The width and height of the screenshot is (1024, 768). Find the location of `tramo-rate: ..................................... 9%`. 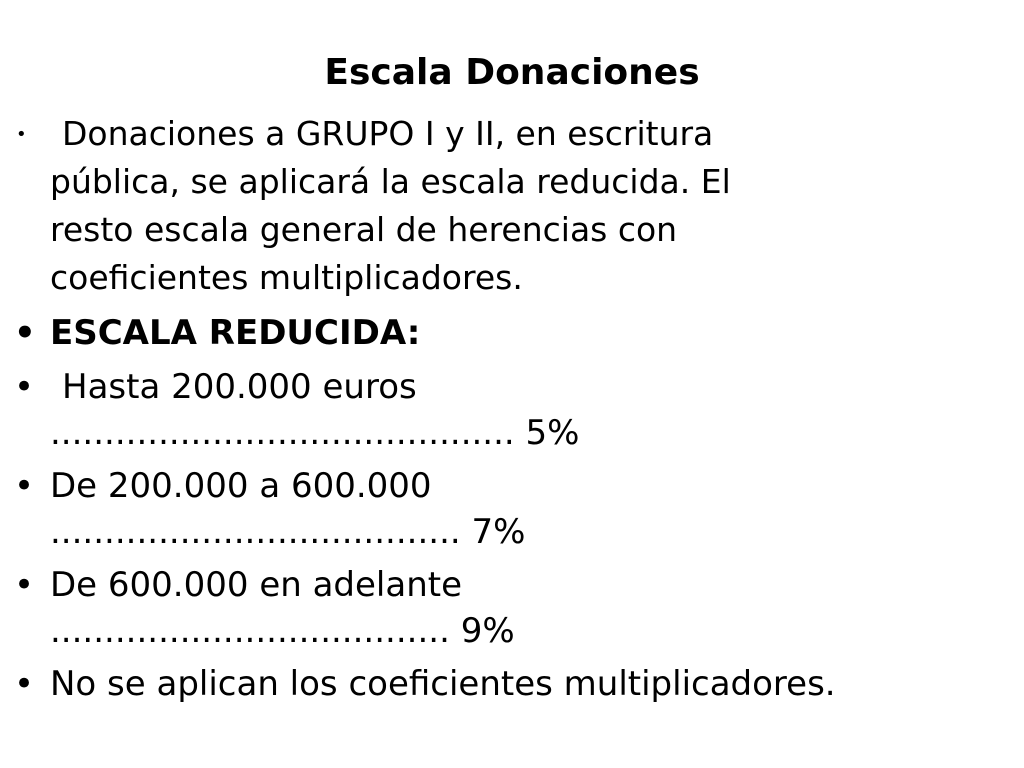

tramo-rate: ..................................... 9% is located at coordinates (282, 631).